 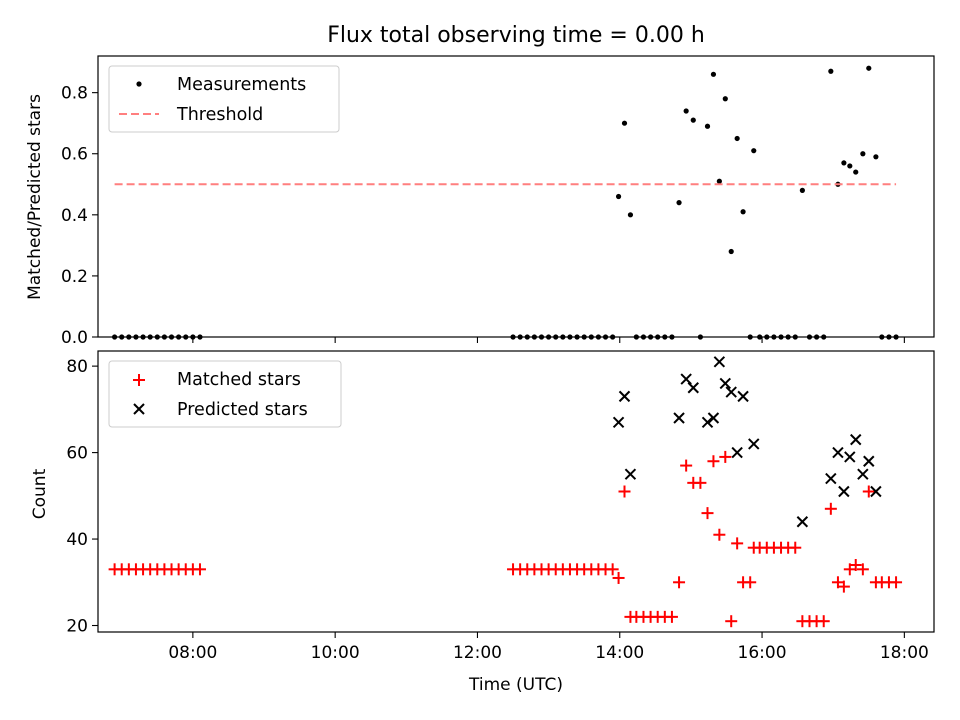 What do you see at coordinates (77, 627) in the screenshot?
I see `y-tick-label: 20` at bounding box center [77, 627].